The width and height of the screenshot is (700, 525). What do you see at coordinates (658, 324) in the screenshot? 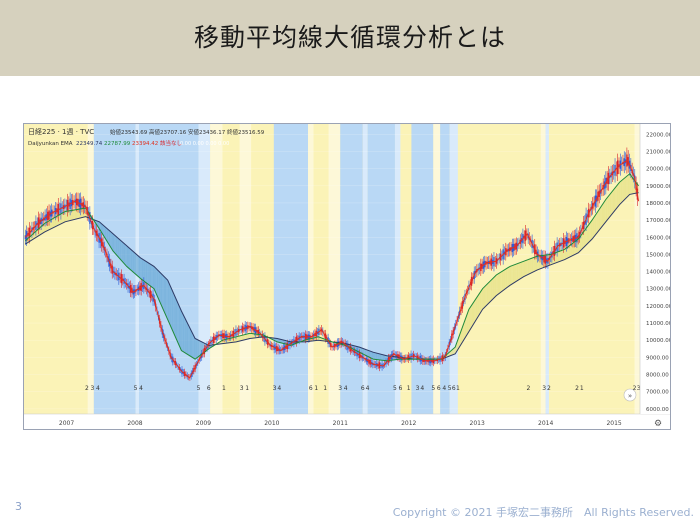
I see `y-tick-label: 11000.00` at bounding box center [658, 324].